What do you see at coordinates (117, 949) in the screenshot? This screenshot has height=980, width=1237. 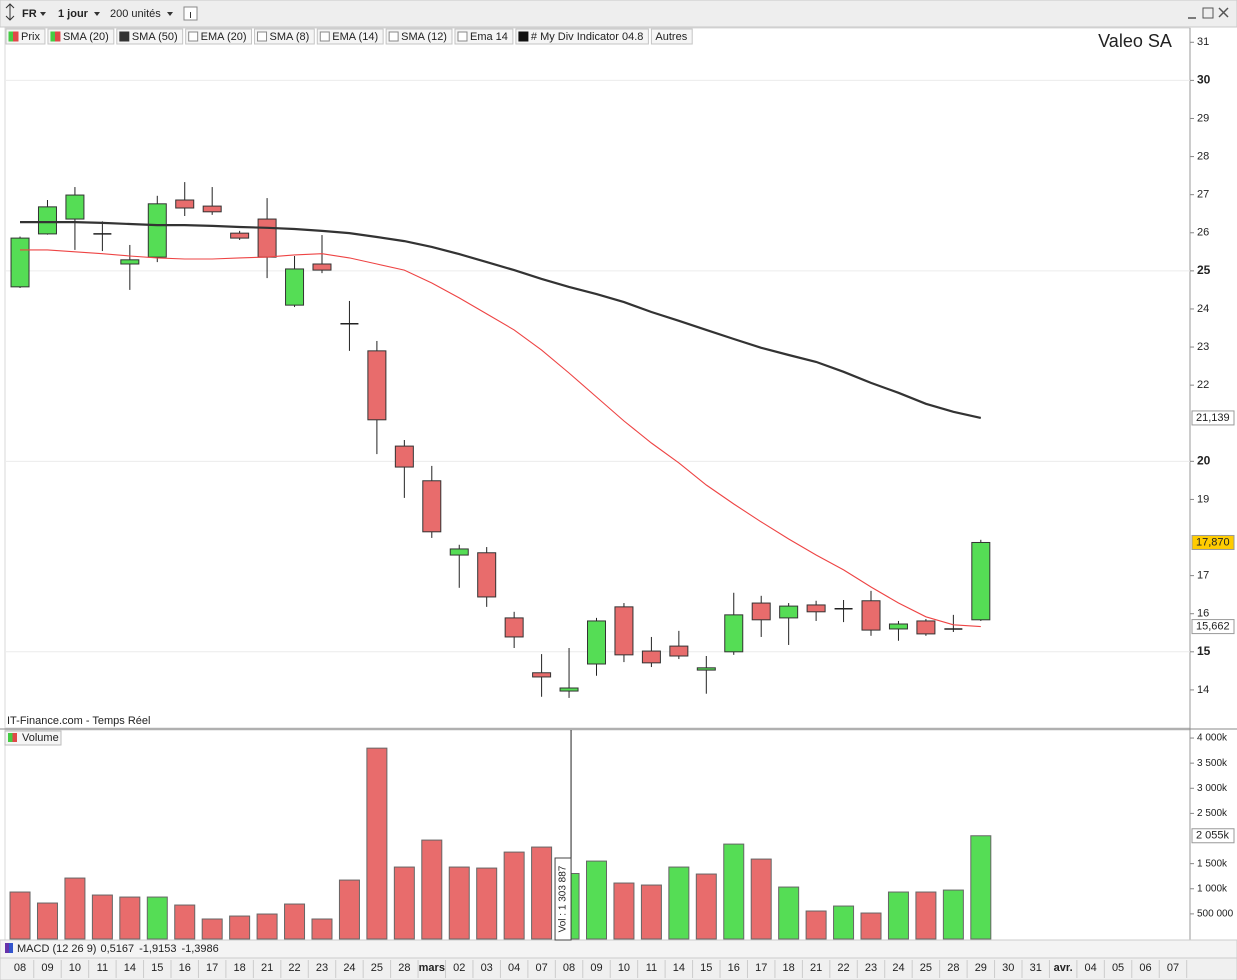 I see `macd-value: 0,5167` at bounding box center [117, 949].